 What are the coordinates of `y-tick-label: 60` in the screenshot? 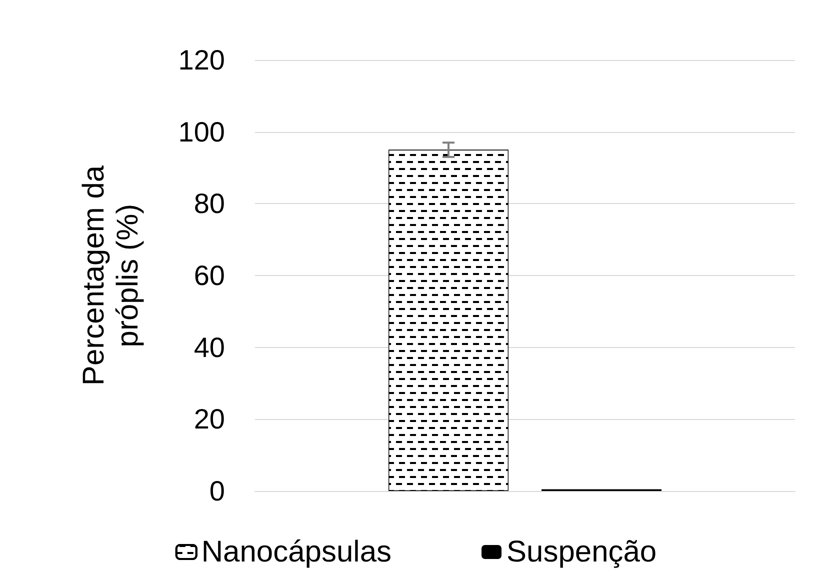 It's located at (209, 275).